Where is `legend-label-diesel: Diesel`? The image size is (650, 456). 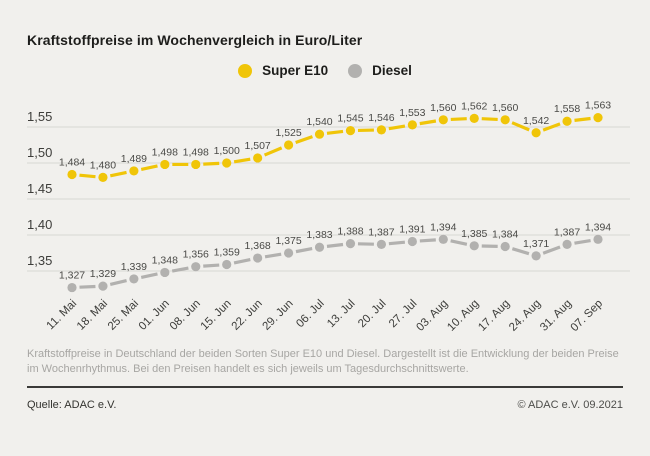
legend-label-diesel: Diesel is located at coordinates (392, 70).